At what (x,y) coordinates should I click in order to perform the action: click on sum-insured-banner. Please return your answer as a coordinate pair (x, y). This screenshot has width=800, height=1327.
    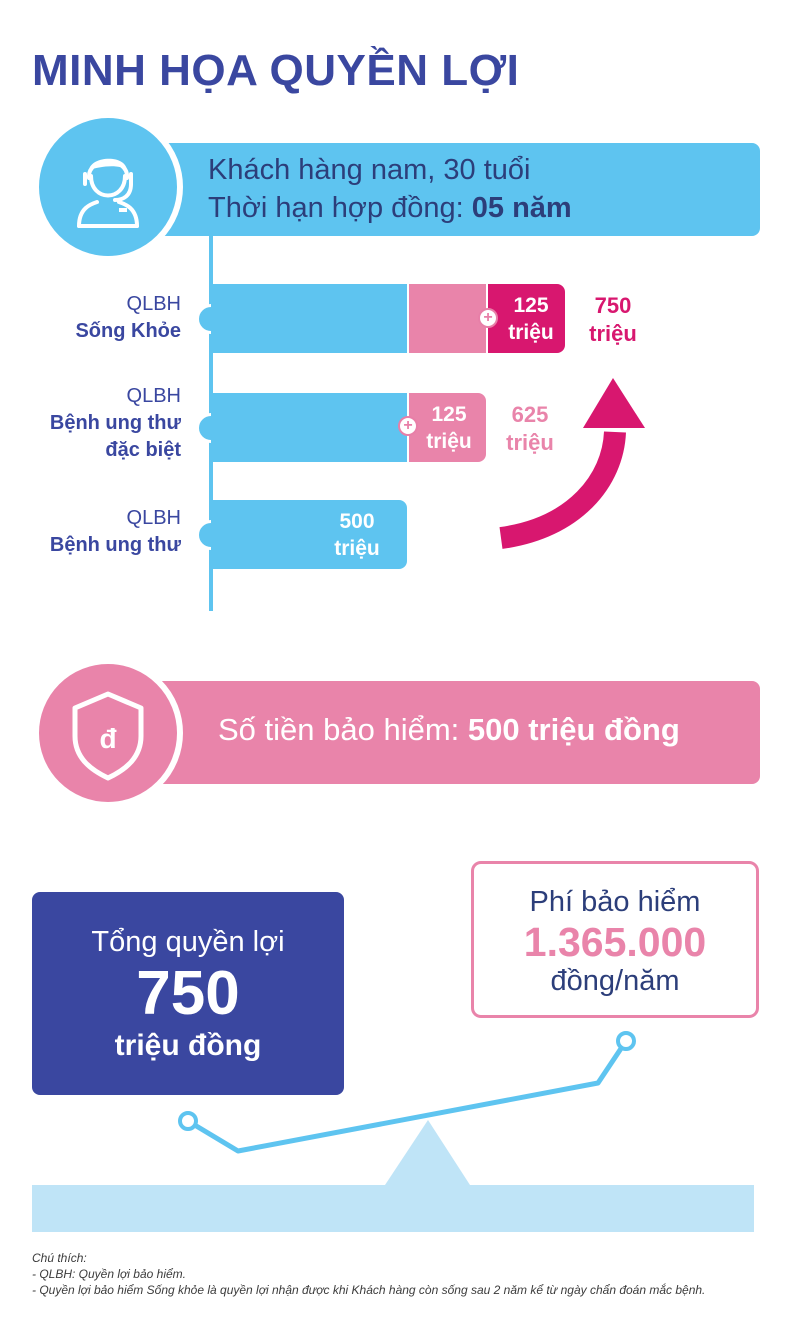
    Looking at the image, I should click on (455, 732).